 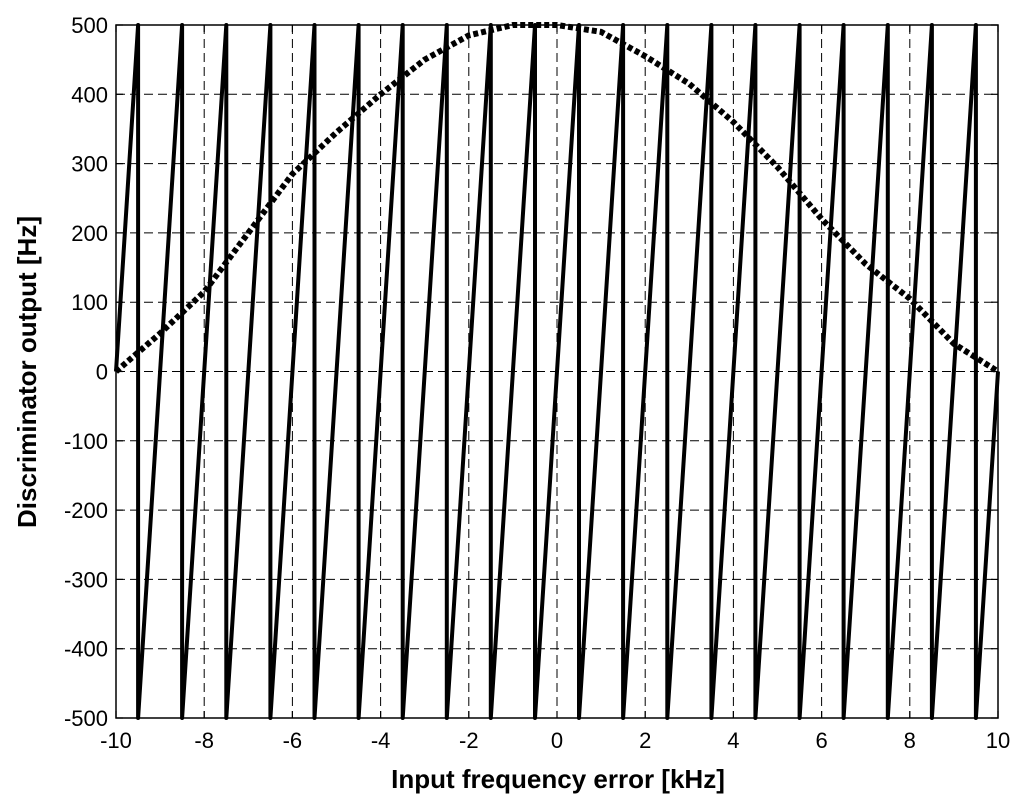 What do you see at coordinates (204, 740) in the screenshot?
I see `x-tick-label: -8` at bounding box center [204, 740].